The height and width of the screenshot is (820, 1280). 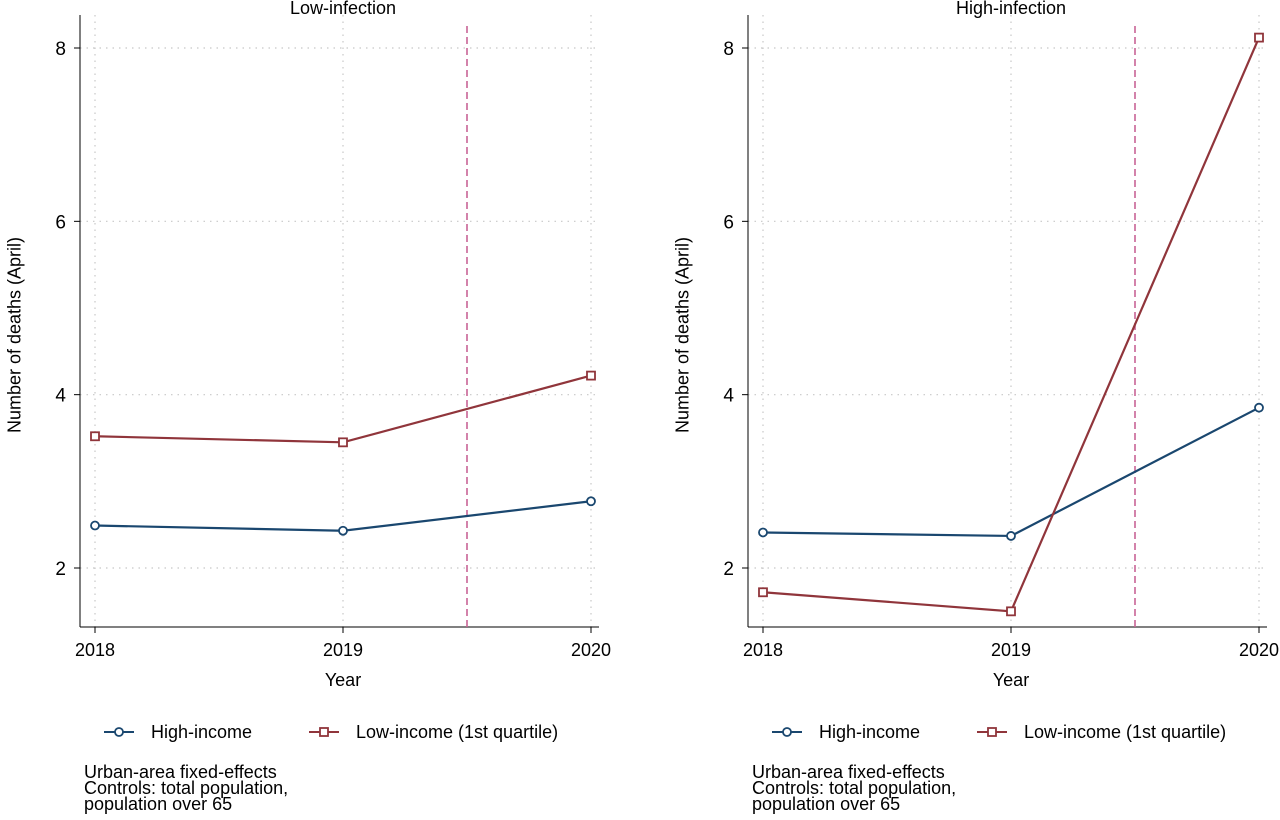 What do you see at coordinates (1011, 650) in the screenshot?
I see `panel-right-x-tick-label: 2019` at bounding box center [1011, 650].